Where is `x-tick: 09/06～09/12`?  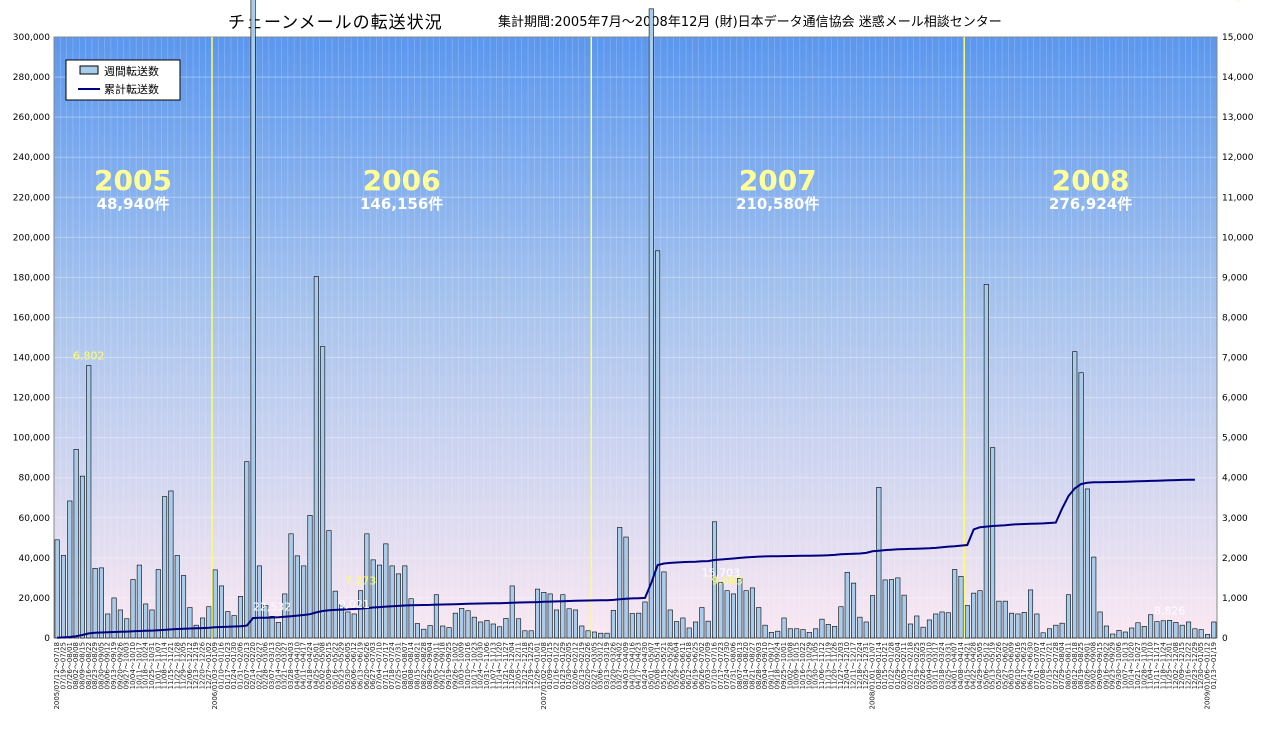 x-tick: 09/06～09/12 is located at coordinates (108, 665).